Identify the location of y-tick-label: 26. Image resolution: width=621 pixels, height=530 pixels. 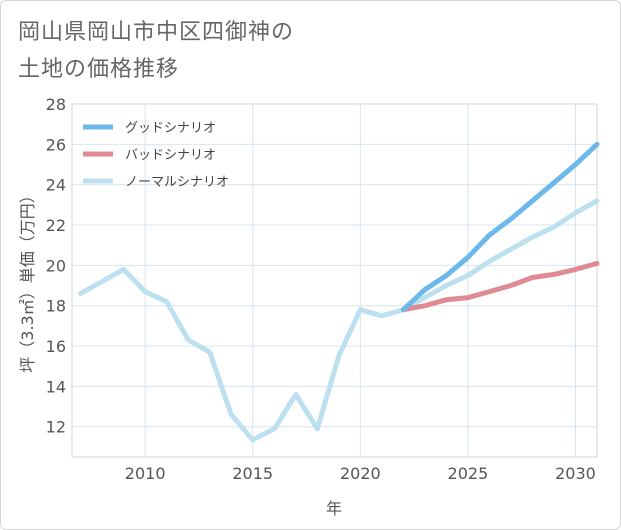
(56, 144).